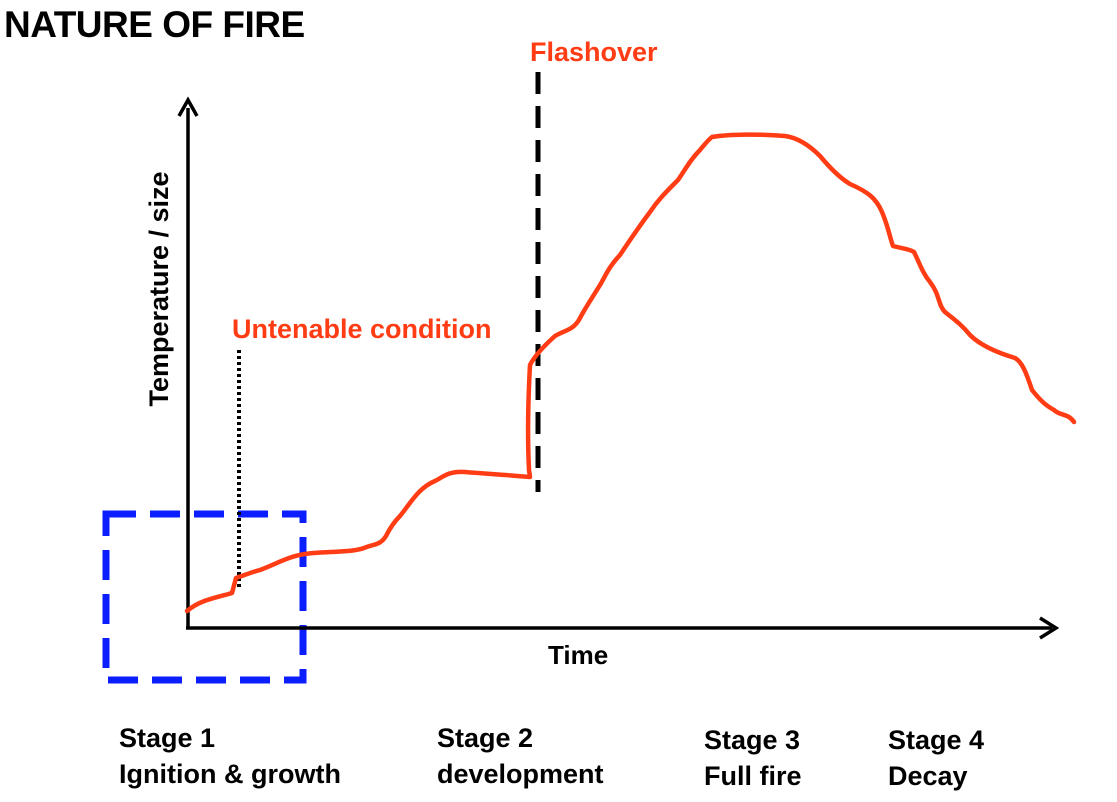  What do you see at coordinates (578, 655) in the screenshot?
I see `x-axis-label: Time` at bounding box center [578, 655].